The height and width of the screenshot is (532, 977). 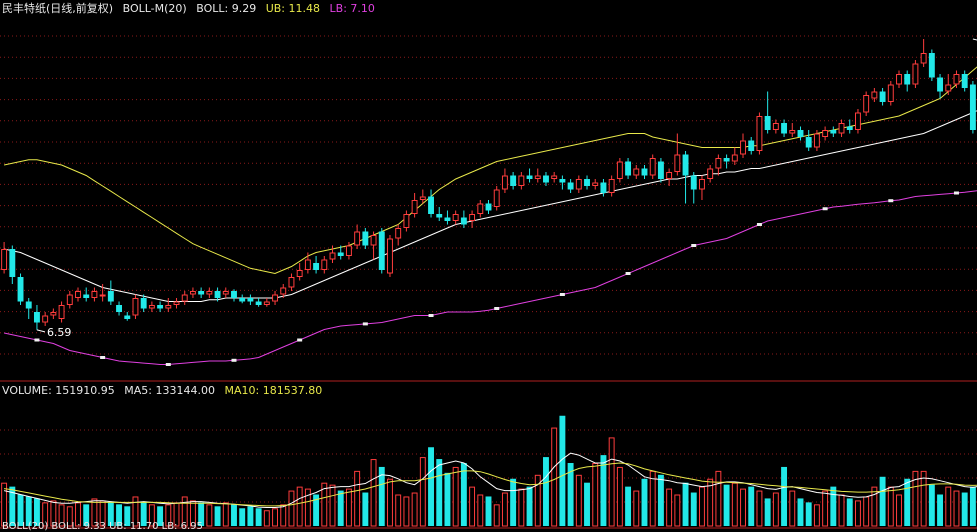 I want to click on volume-ma-lines, so click(x=490, y=480).